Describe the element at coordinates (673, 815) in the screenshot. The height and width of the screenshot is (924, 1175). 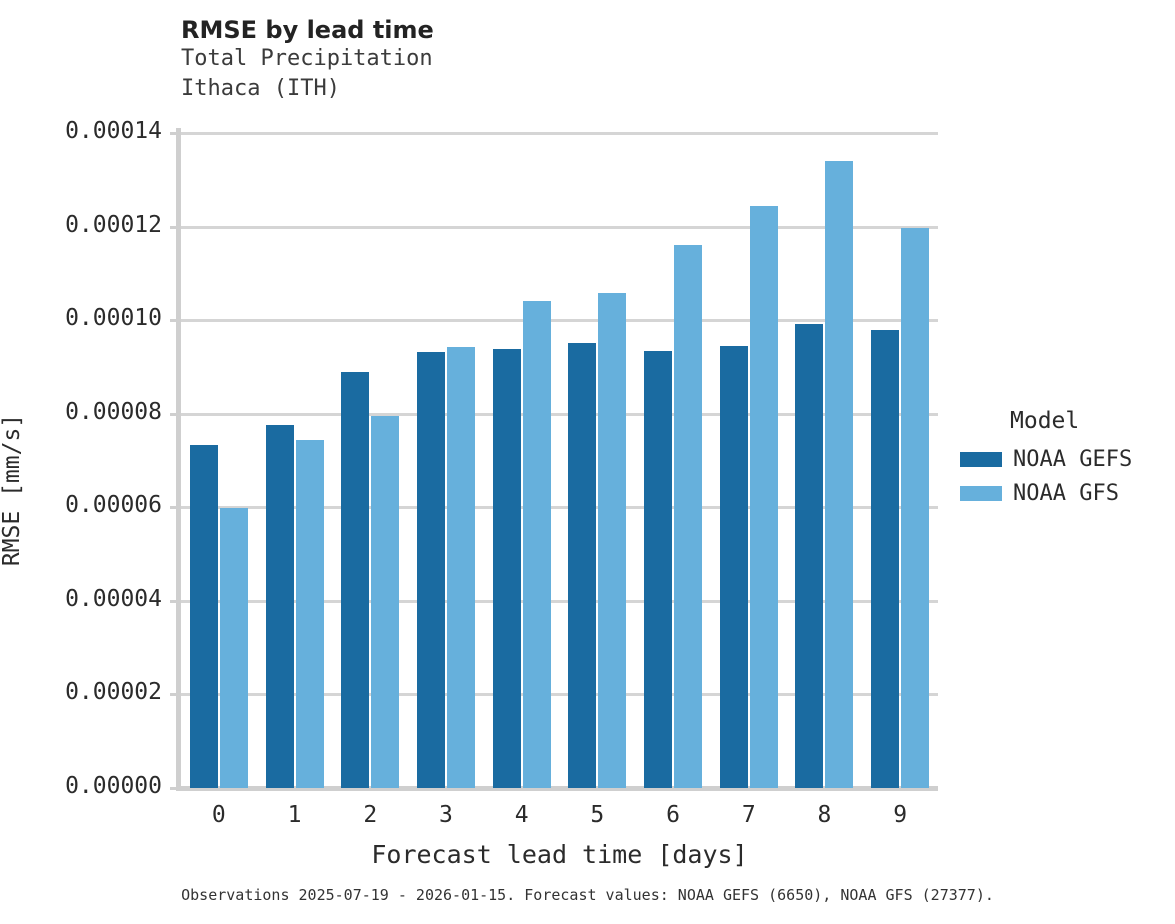
I see `x-axis-tick-label: 6` at that location.